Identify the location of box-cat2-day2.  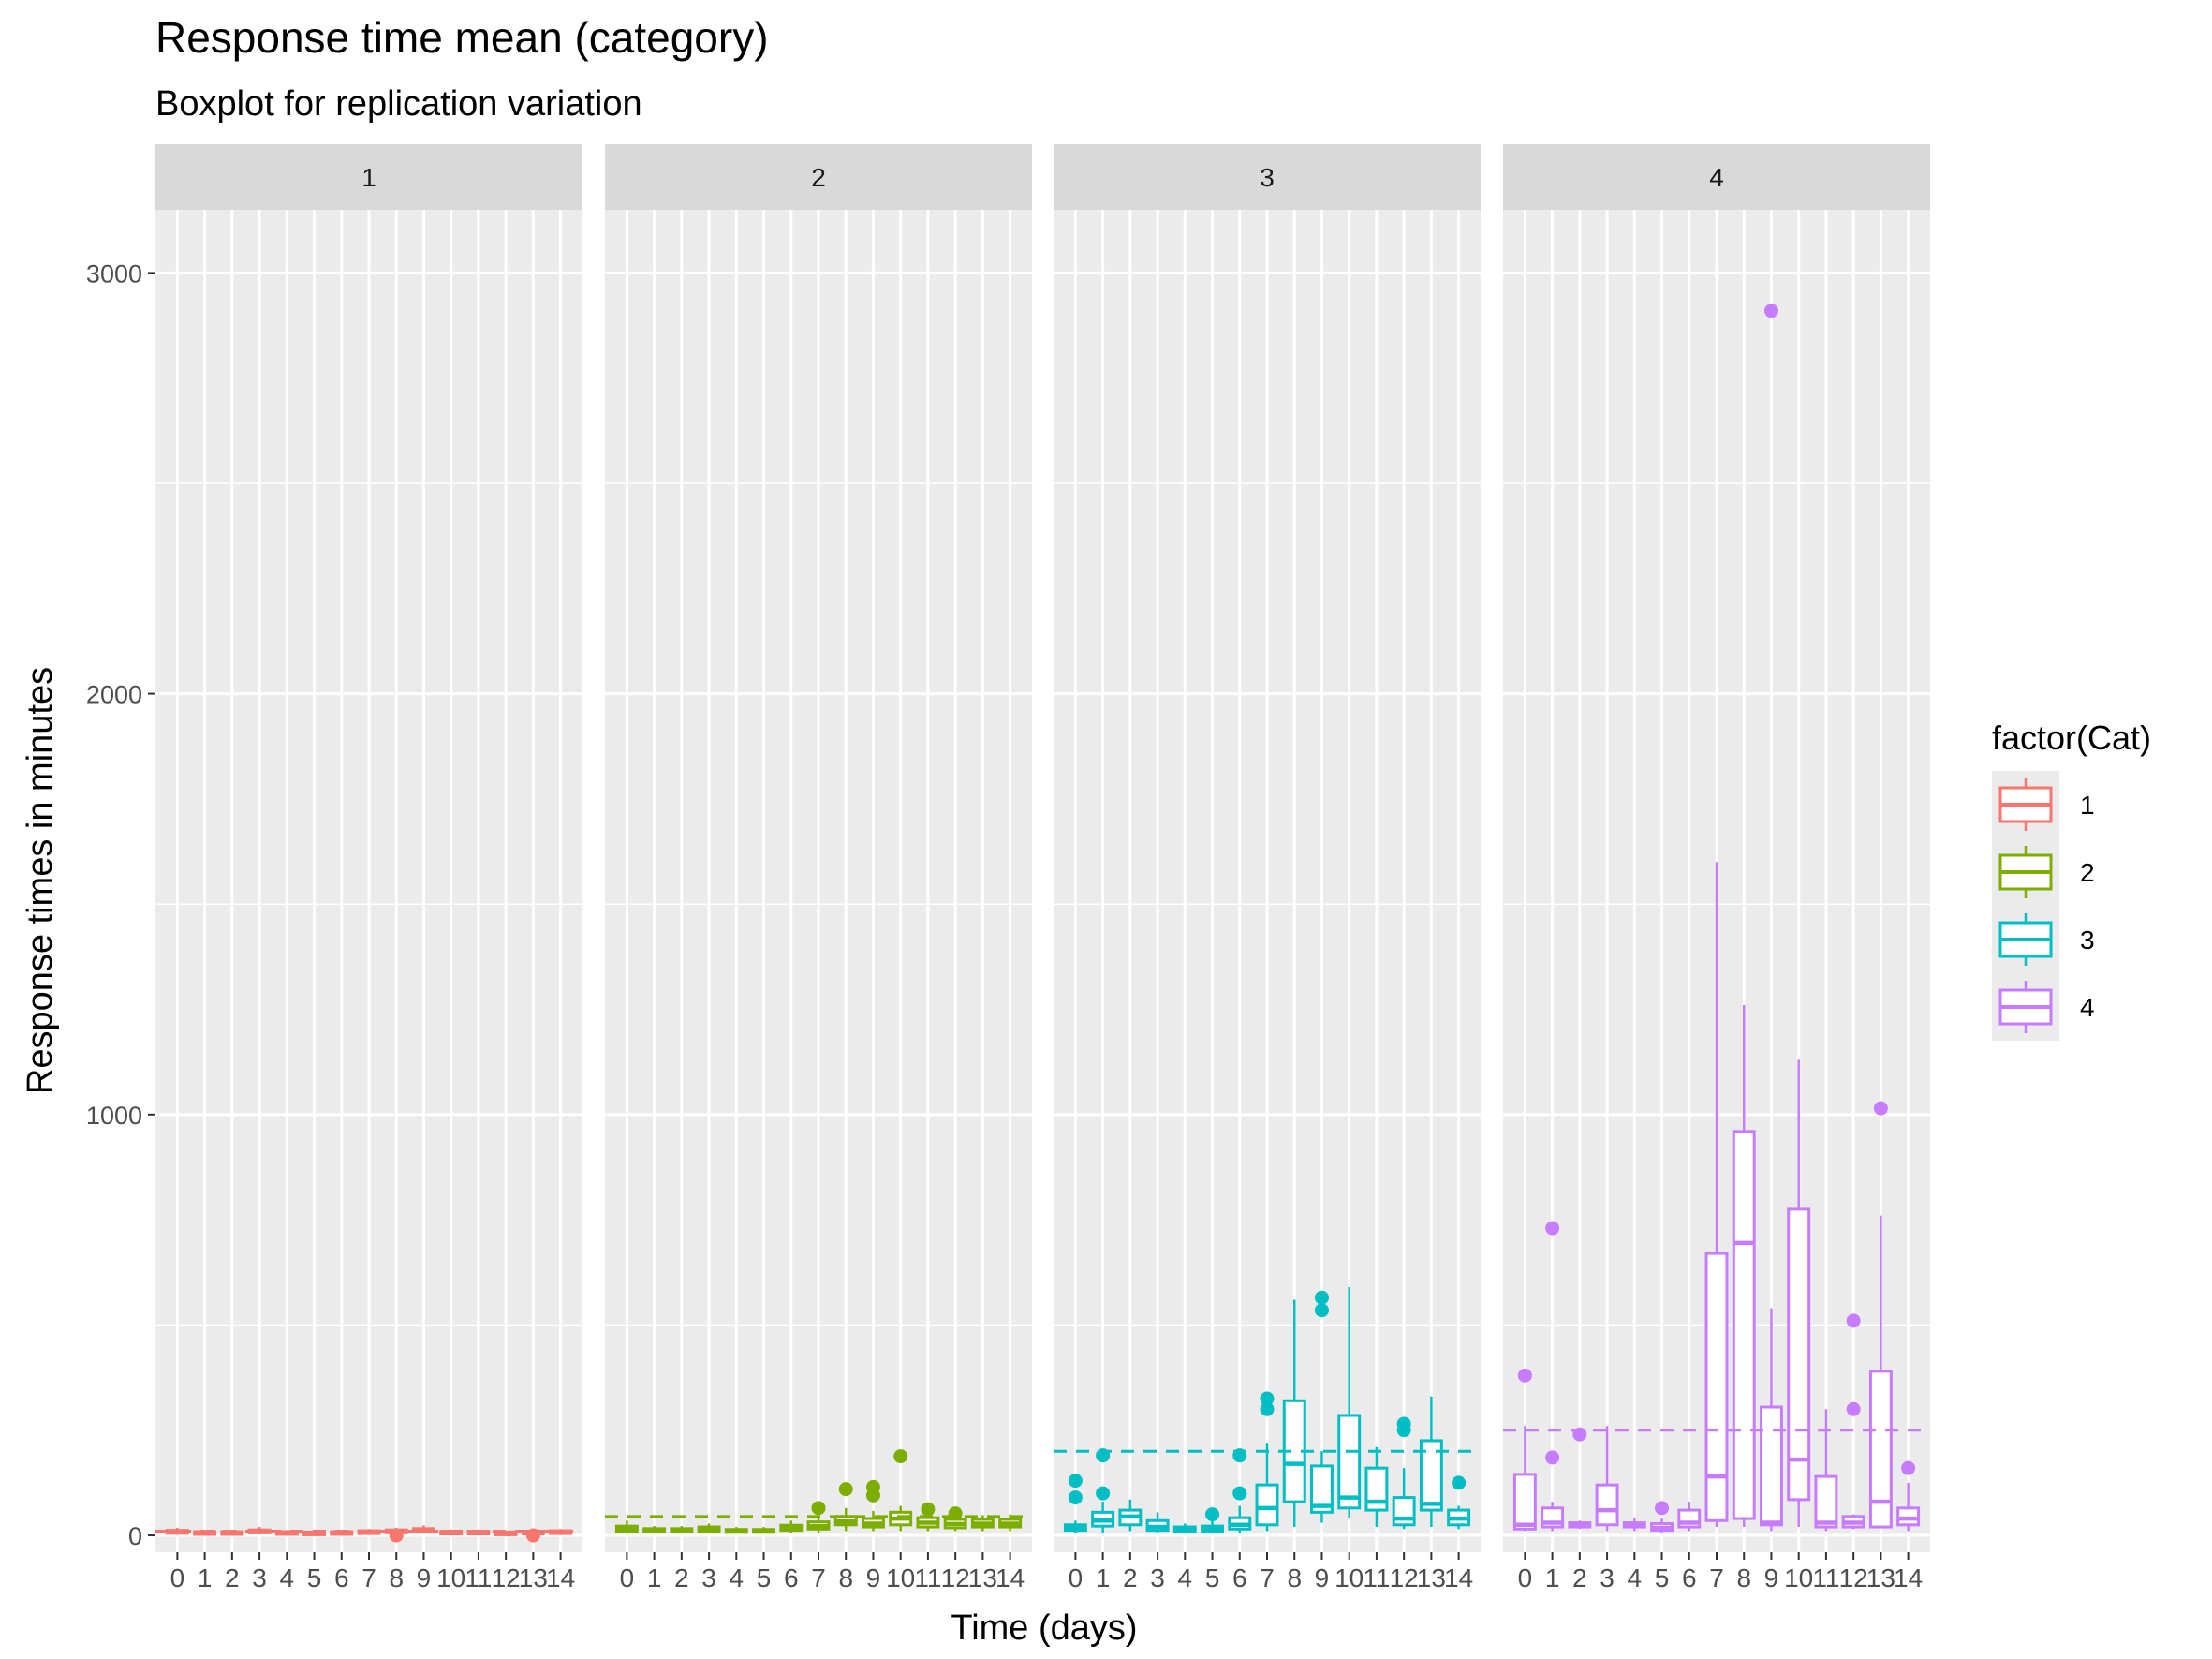
(682, 1529).